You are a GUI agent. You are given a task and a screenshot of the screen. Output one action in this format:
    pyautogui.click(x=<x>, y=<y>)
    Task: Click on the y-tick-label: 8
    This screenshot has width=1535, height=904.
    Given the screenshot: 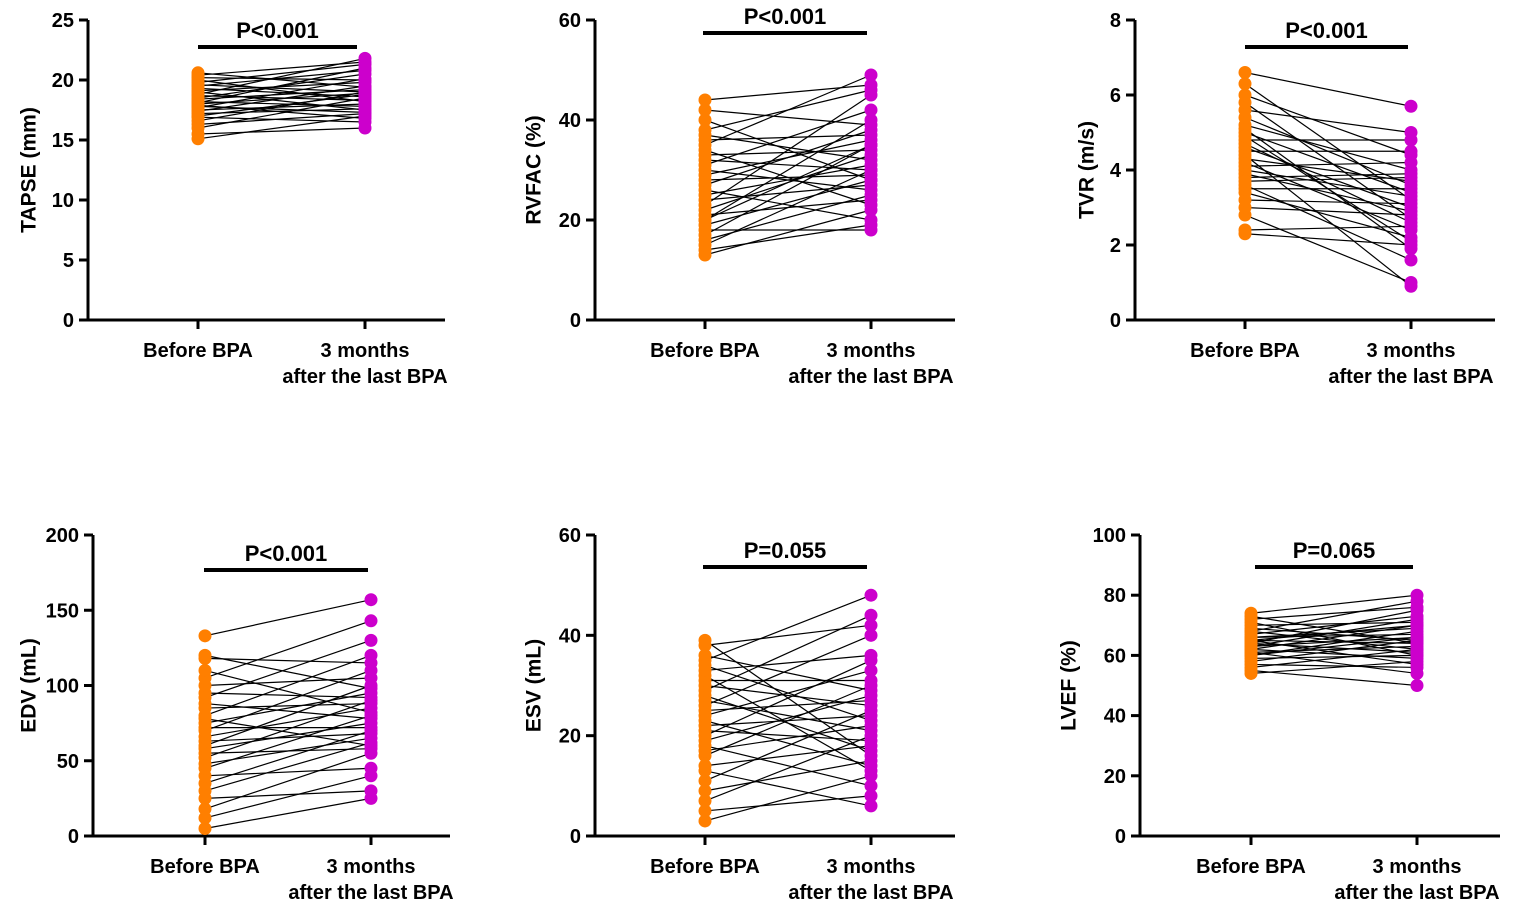 What is the action you would take?
    pyautogui.click(x=1115, y=21)
    